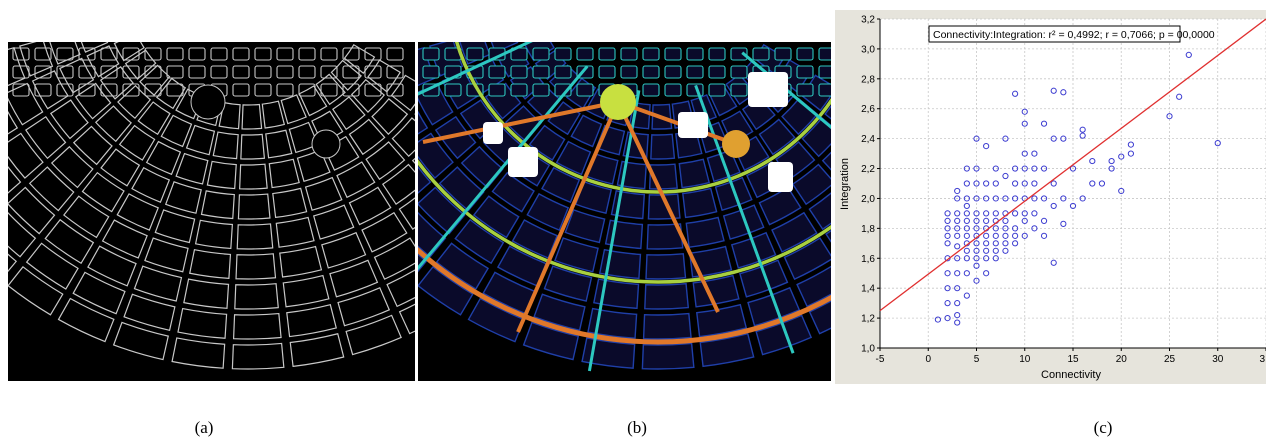 The image size is (1266, 439). What do you see at coordinates (637, 427) in the screenshot?
I see `caption-b: (b)` at bounding box center [637, 427].